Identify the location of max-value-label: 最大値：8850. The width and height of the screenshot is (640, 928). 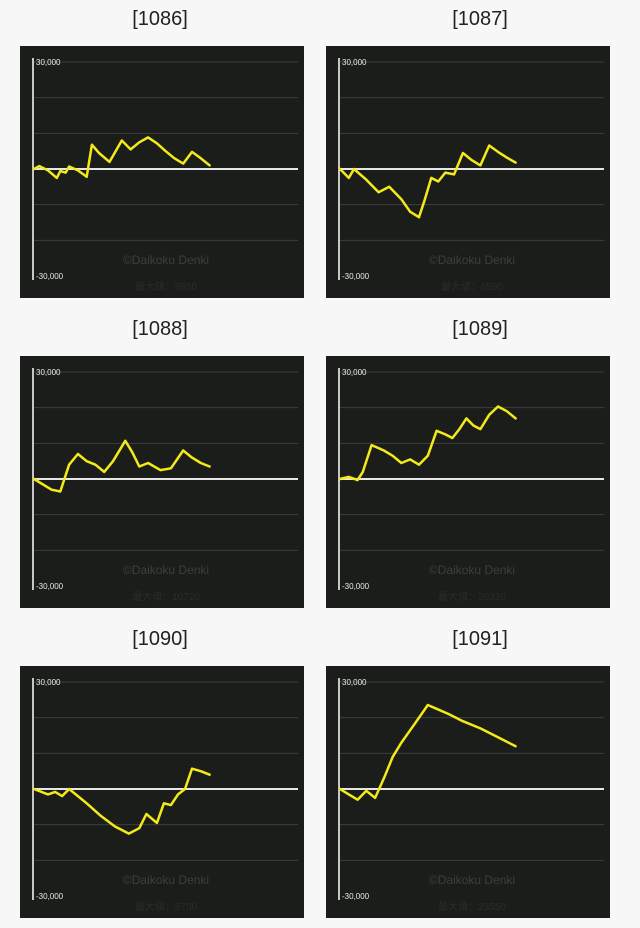
(166, 286).